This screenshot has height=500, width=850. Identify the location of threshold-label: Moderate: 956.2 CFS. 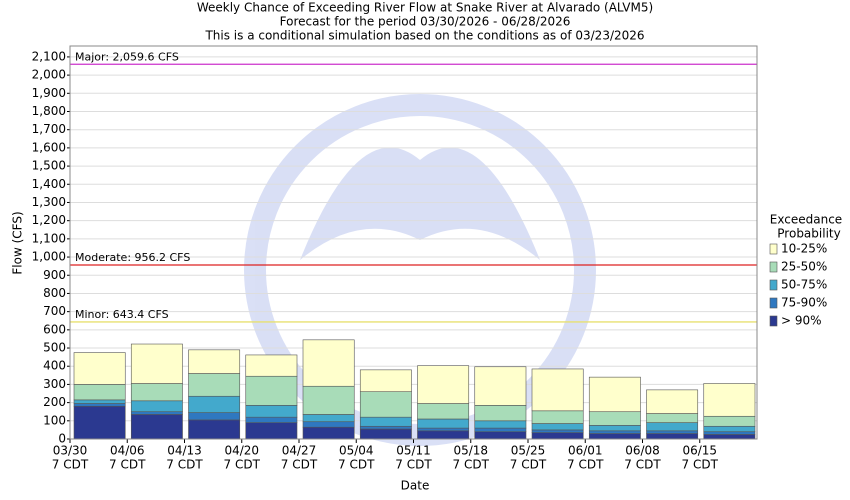
(132, 257).